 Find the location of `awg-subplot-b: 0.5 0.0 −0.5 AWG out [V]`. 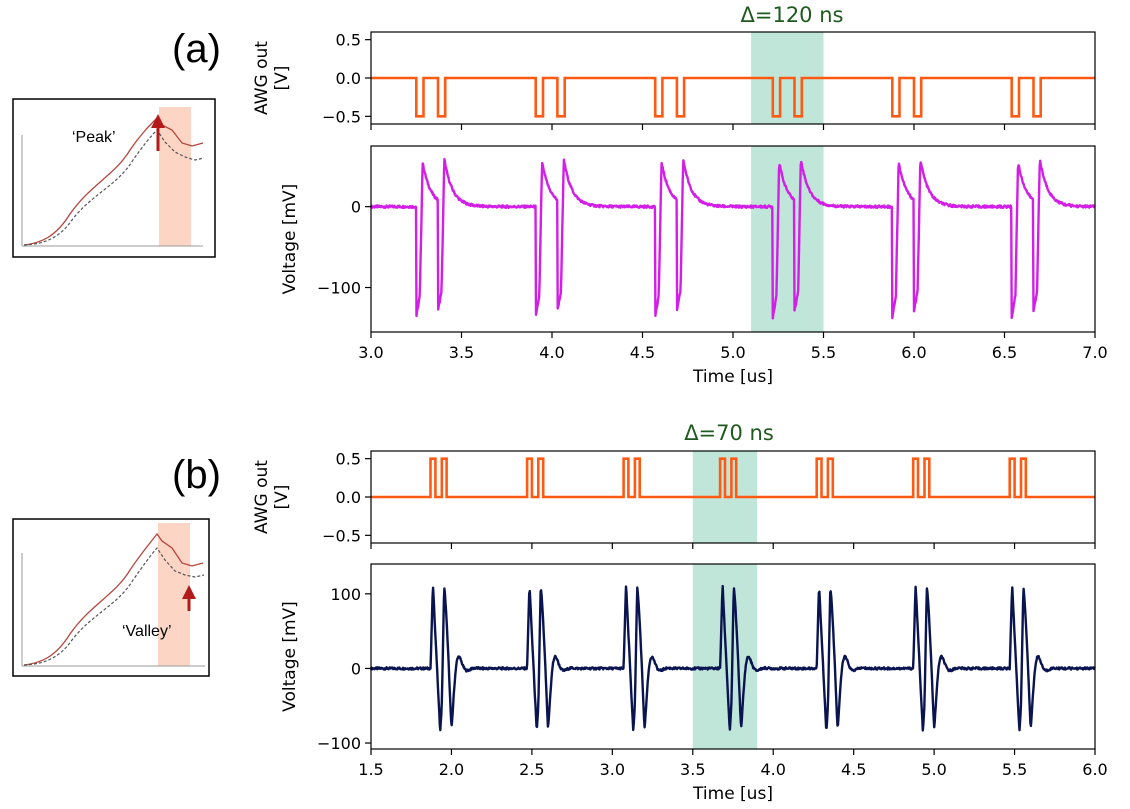

awg-subplot-b: 0.5 0.0 −0.5 AWG out [V] is located at coordinates (674, 499).